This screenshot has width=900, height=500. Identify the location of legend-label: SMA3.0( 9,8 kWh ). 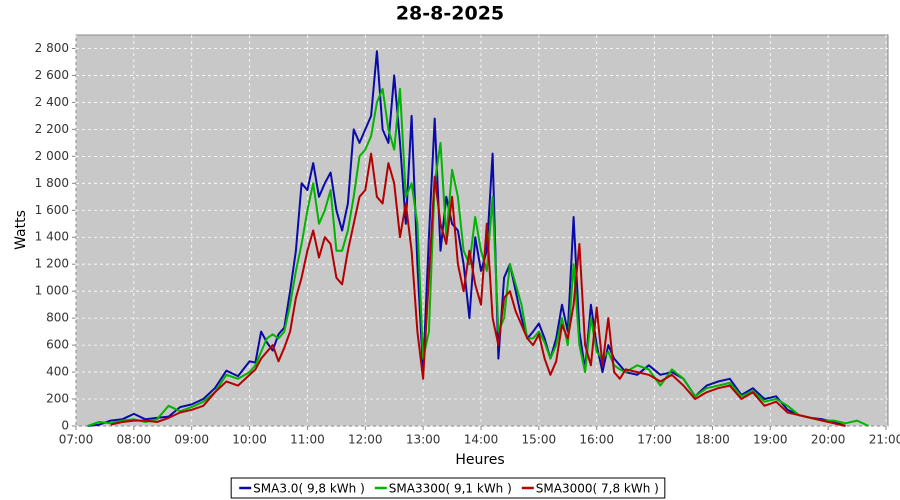
(309, 489).